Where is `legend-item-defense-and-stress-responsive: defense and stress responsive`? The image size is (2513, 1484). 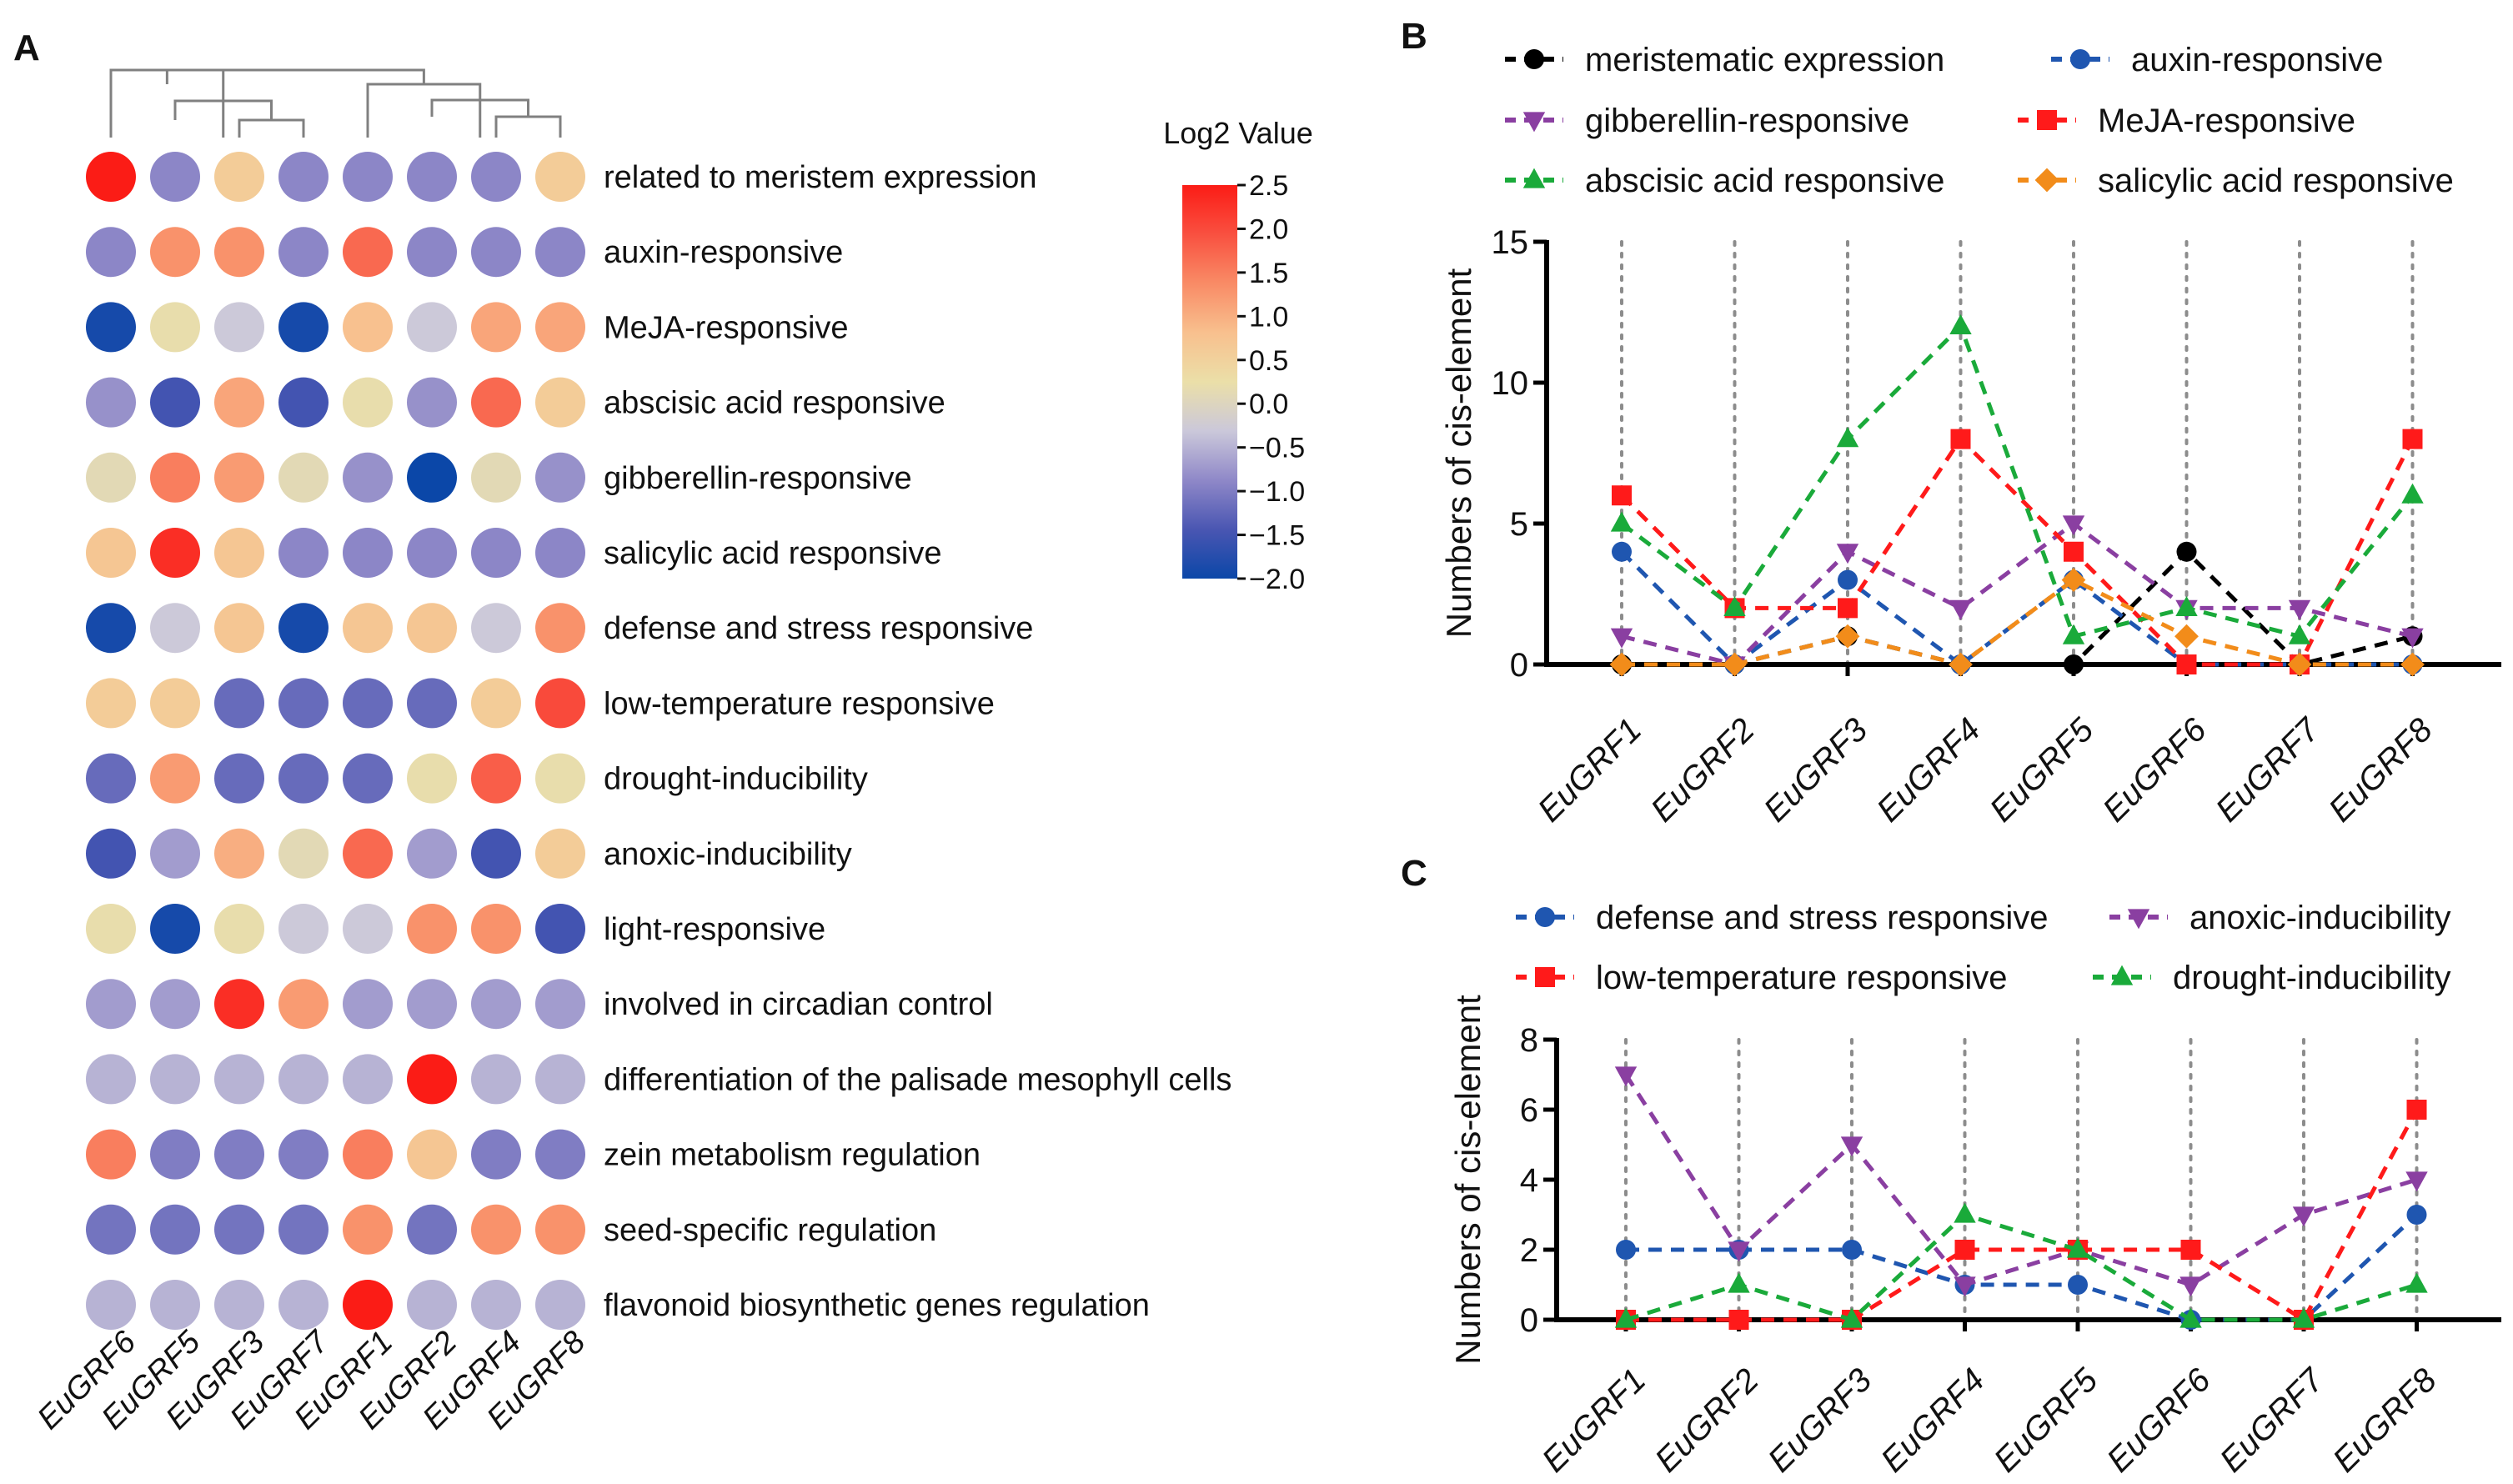 legend-item-defense-and-stress-responsive: defense and stress responsive is located at coordinates (1783, 918).